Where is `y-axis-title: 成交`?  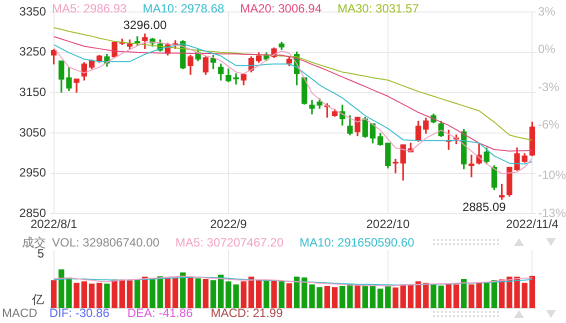 y-axis-title: 成交 is located at coordinates (34, 242).